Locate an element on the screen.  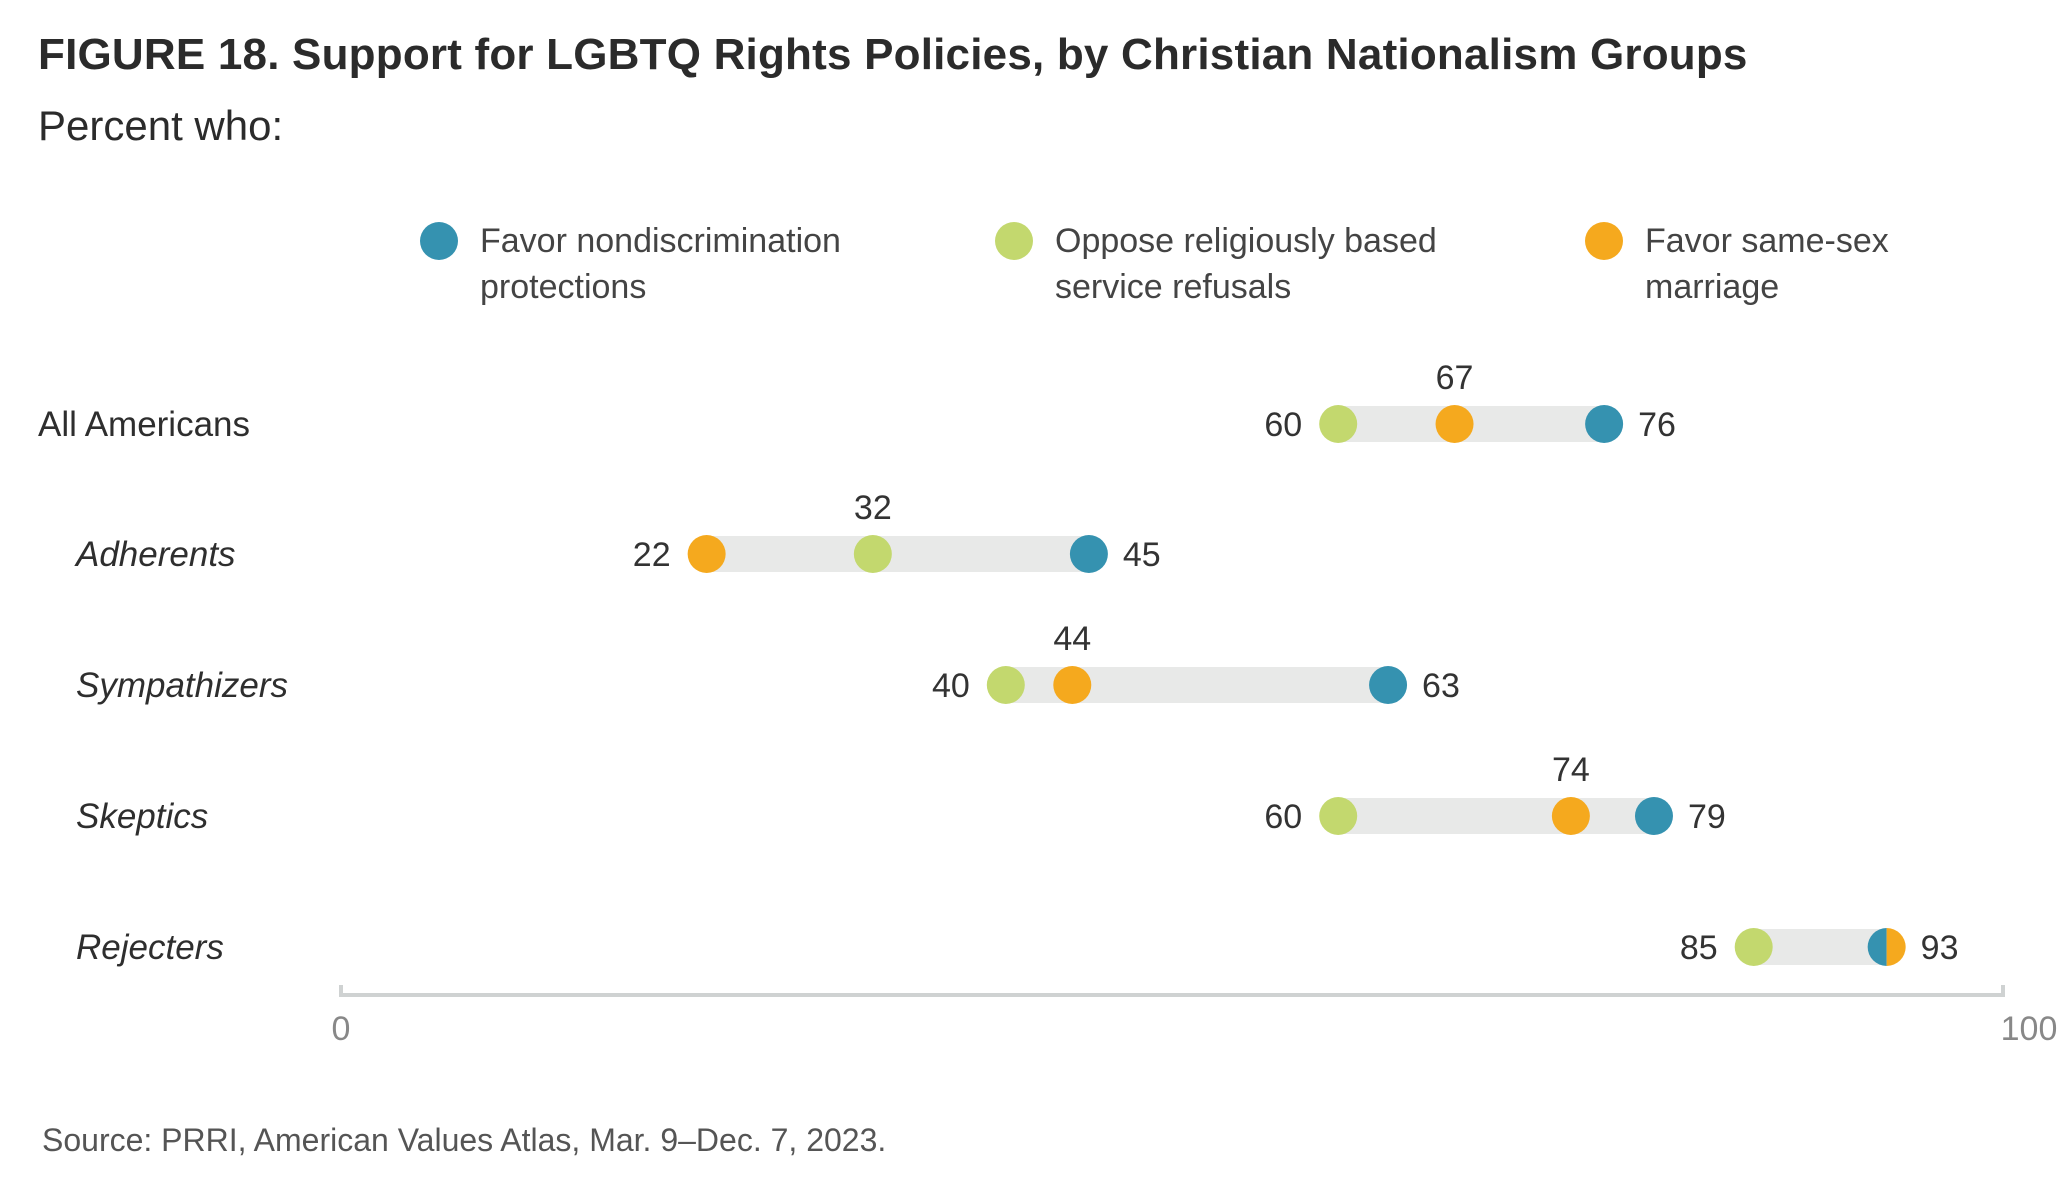
value-label-adherents-mid: 32 is located at coordinates (873, 508).